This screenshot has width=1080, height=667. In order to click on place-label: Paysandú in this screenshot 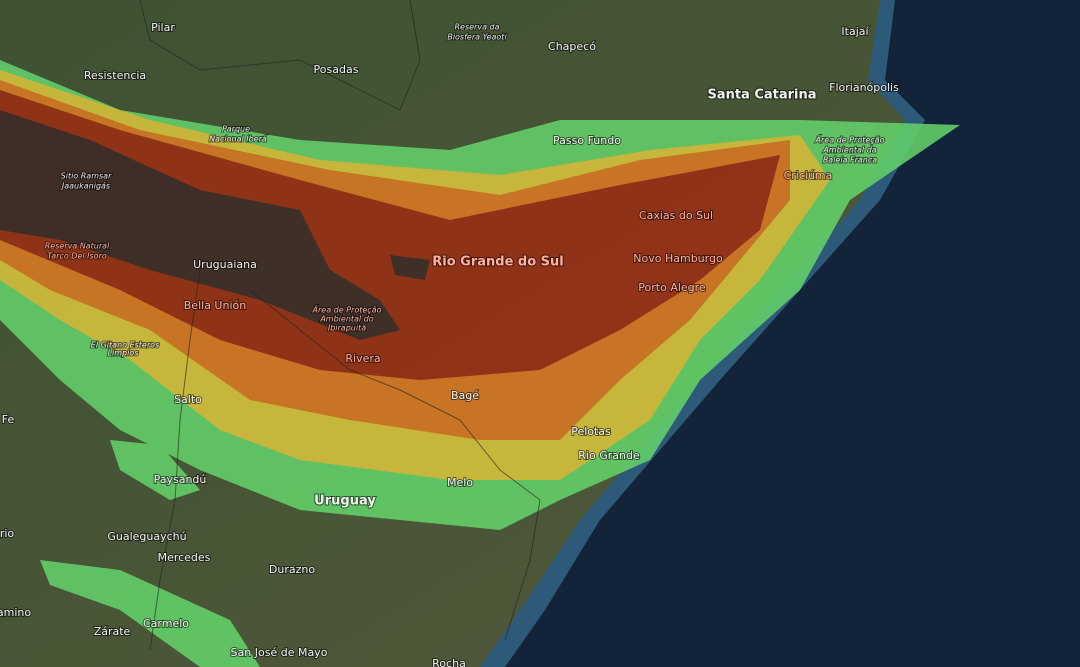, I will do `click(180, 479)`.